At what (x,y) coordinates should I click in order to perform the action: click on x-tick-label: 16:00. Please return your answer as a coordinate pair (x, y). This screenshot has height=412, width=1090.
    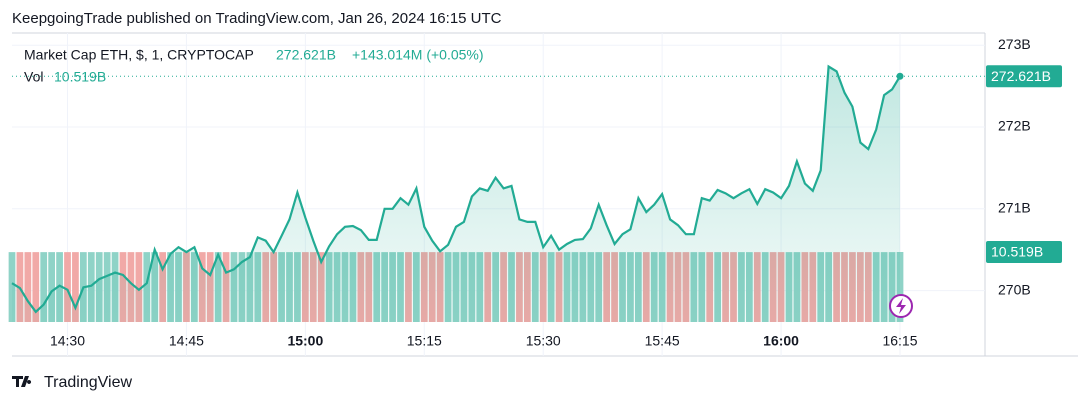
    Looking at the image, I should click on (781, 341).